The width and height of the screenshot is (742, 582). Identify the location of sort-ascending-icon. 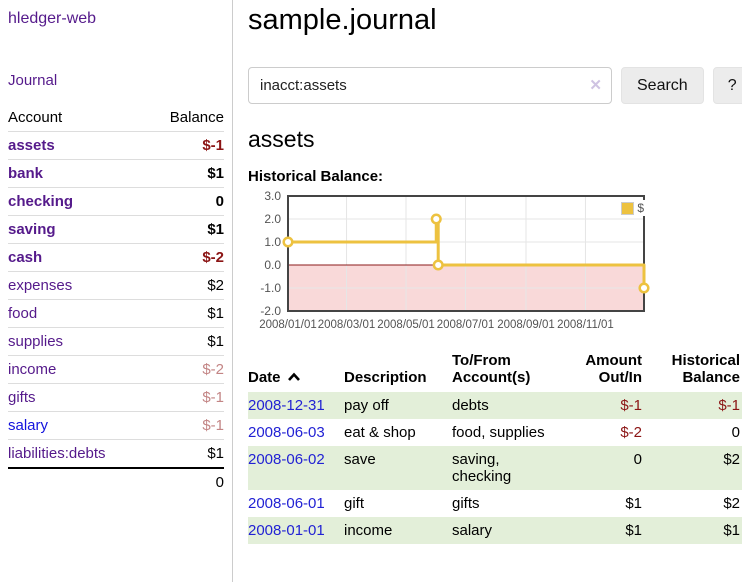
(293, 376).